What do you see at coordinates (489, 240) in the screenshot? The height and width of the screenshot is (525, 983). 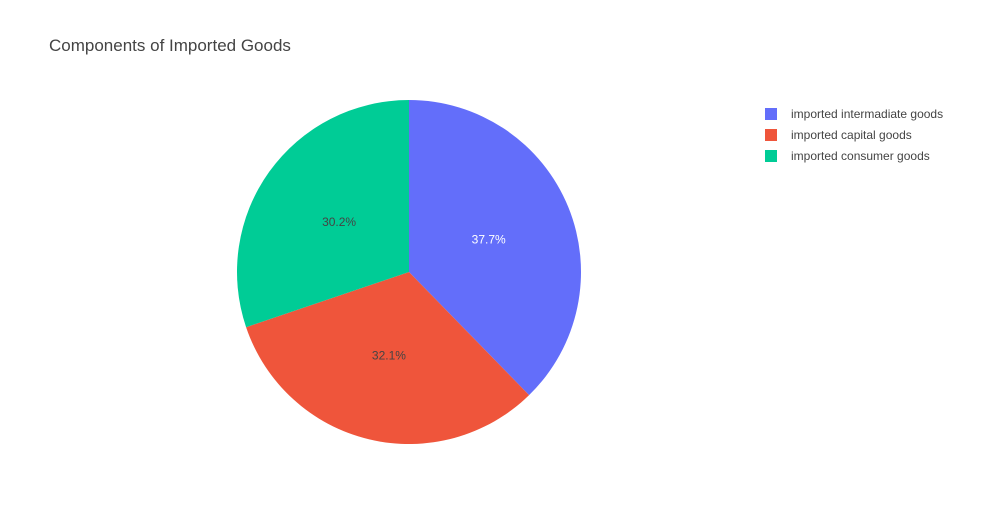 I see `pie-slice-label-0: 37.7%` at bounding box center [489, 240].